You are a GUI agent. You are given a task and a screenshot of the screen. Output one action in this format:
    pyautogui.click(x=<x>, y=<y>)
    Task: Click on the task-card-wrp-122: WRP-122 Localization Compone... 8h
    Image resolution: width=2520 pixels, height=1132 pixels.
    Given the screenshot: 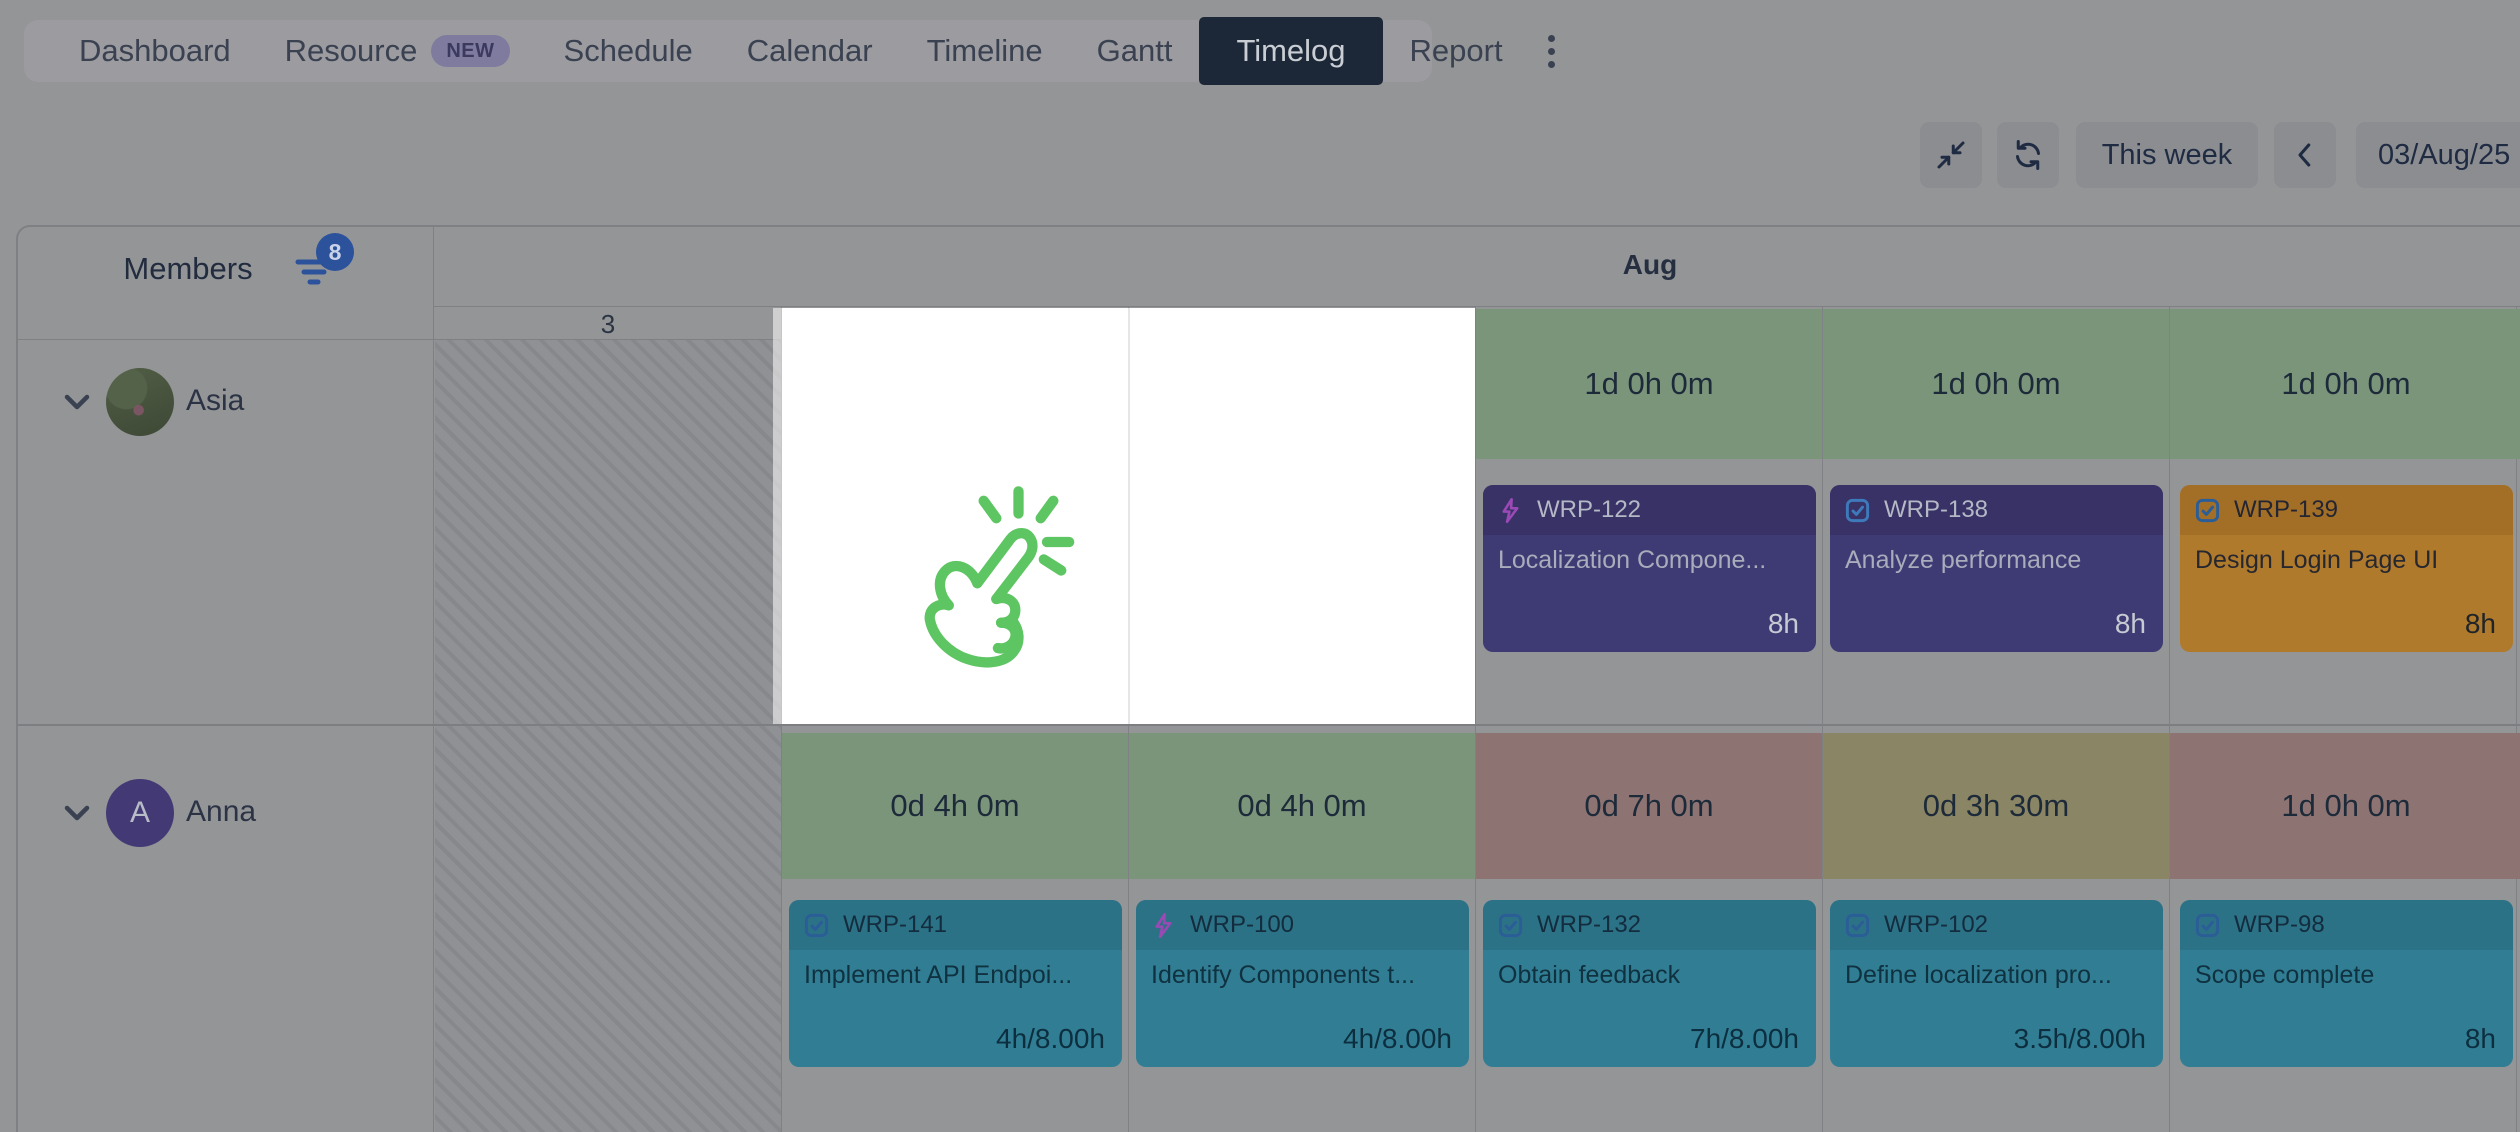 What is the action you would take?
    pyautogui.click(x=1649, y=568)
    